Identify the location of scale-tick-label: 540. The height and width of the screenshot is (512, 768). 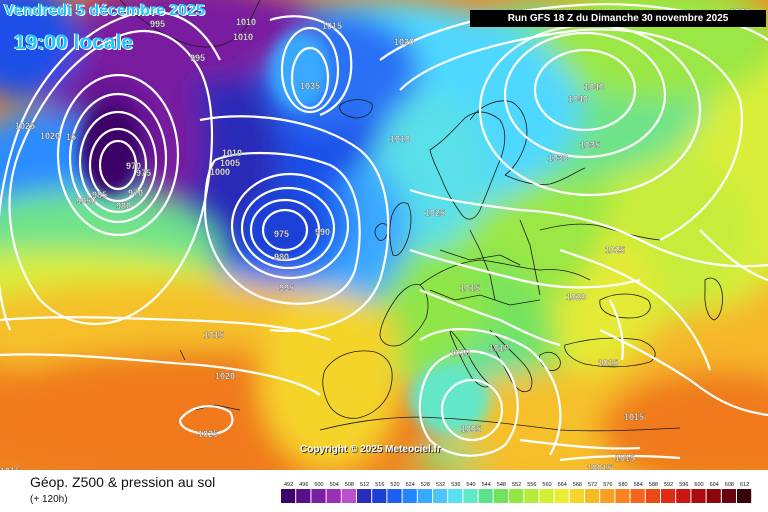
(470, 485).